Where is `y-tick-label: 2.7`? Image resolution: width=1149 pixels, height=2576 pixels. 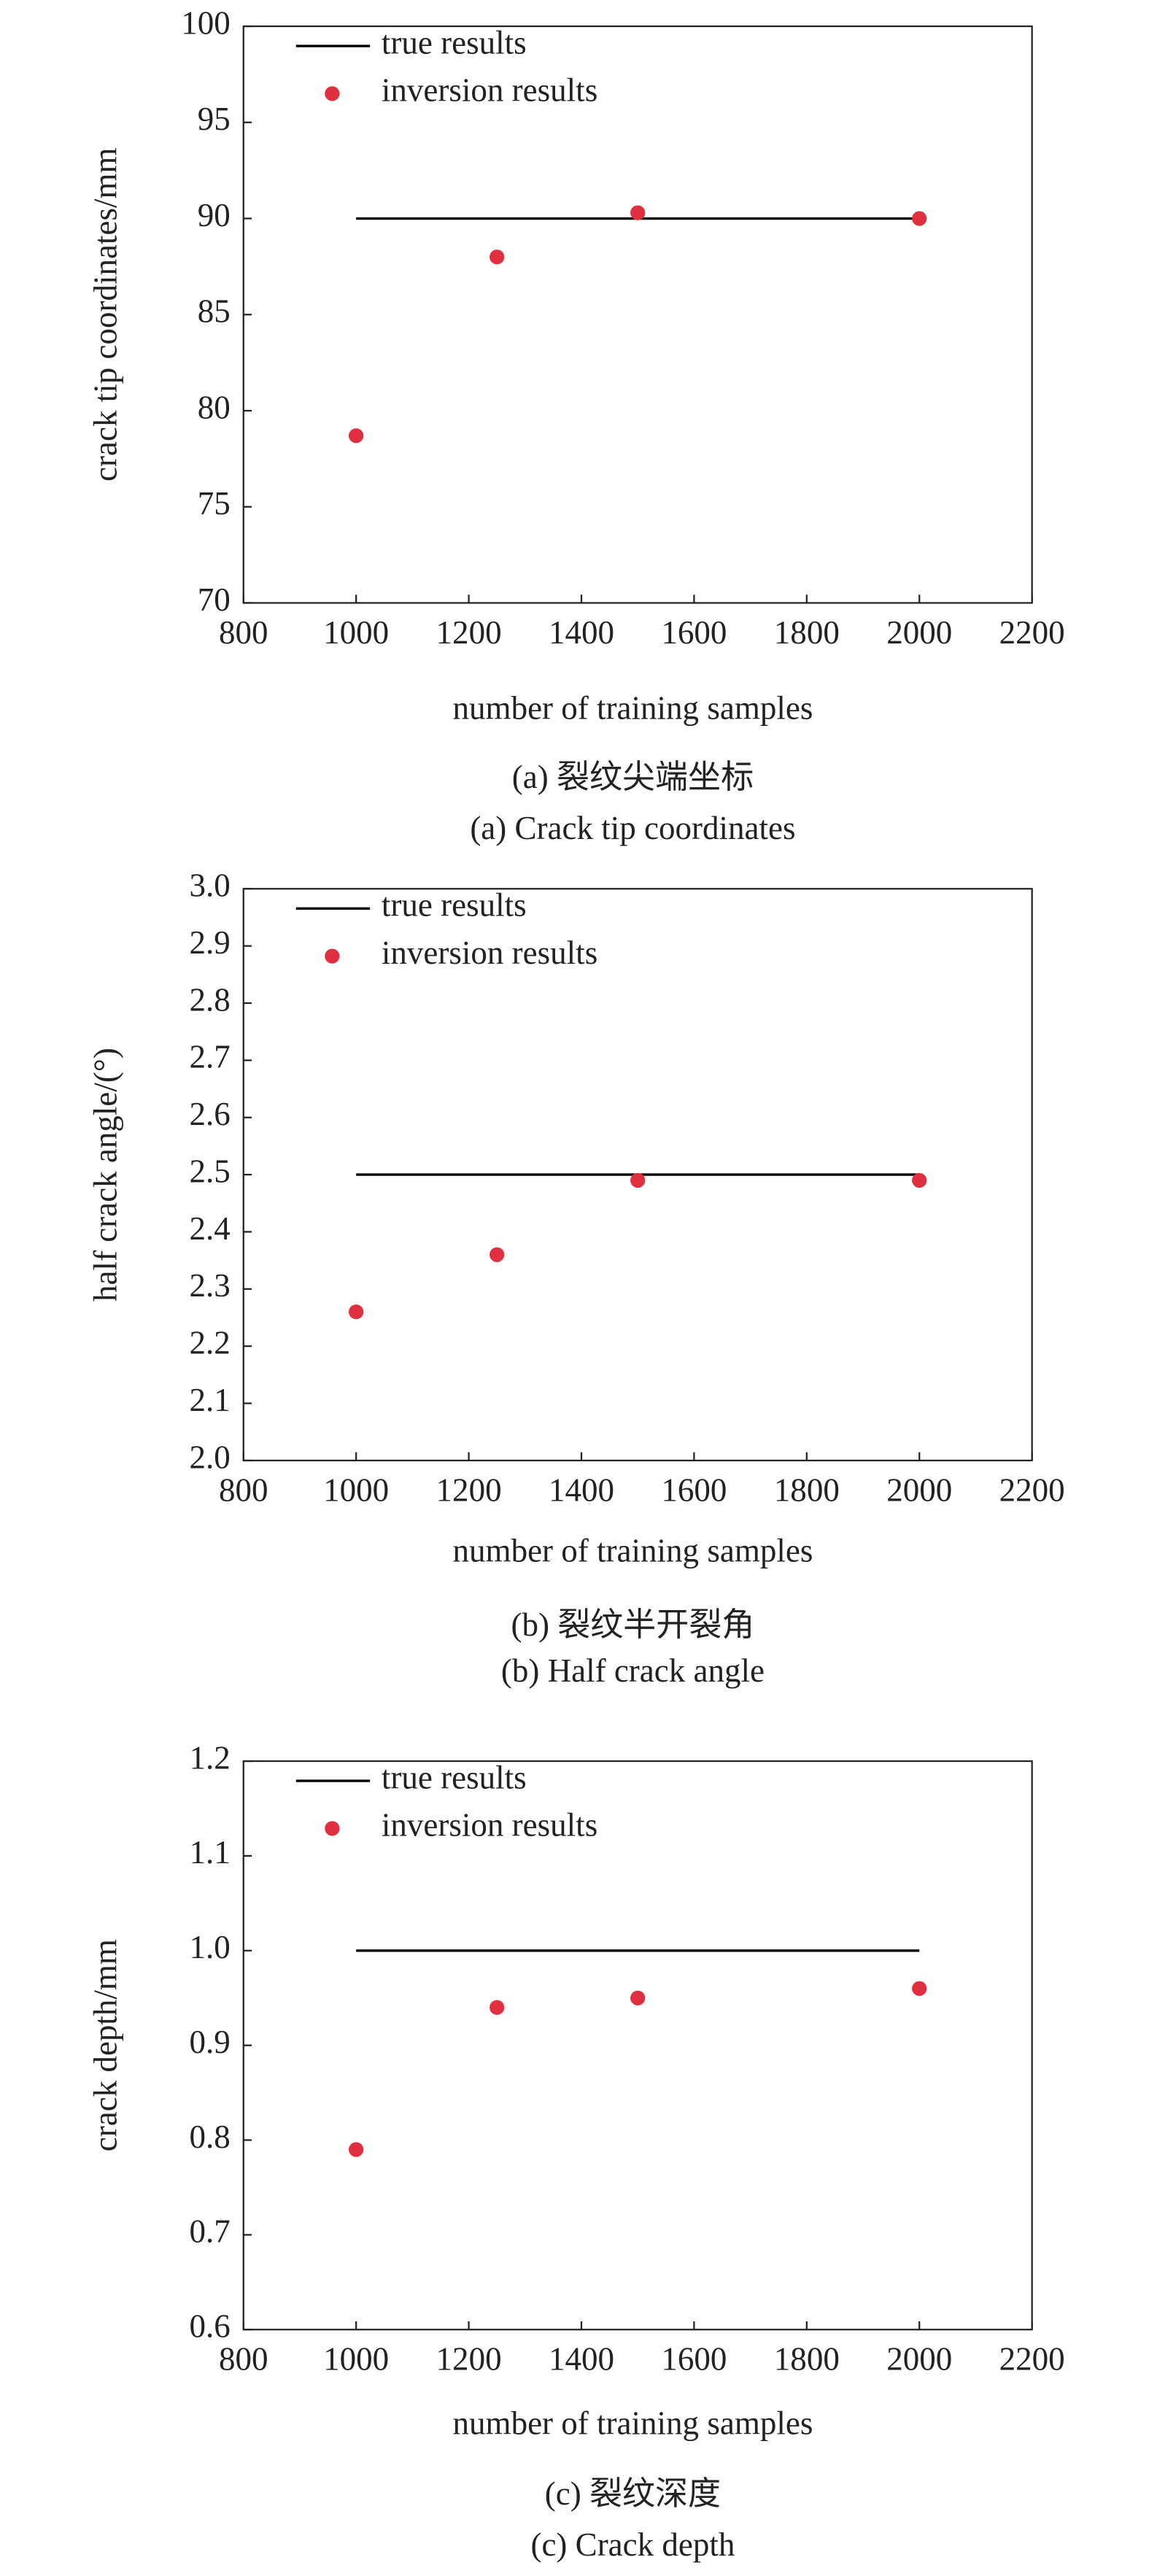
y-tick-label: 2.7 is located at coordinates (210, 1057).